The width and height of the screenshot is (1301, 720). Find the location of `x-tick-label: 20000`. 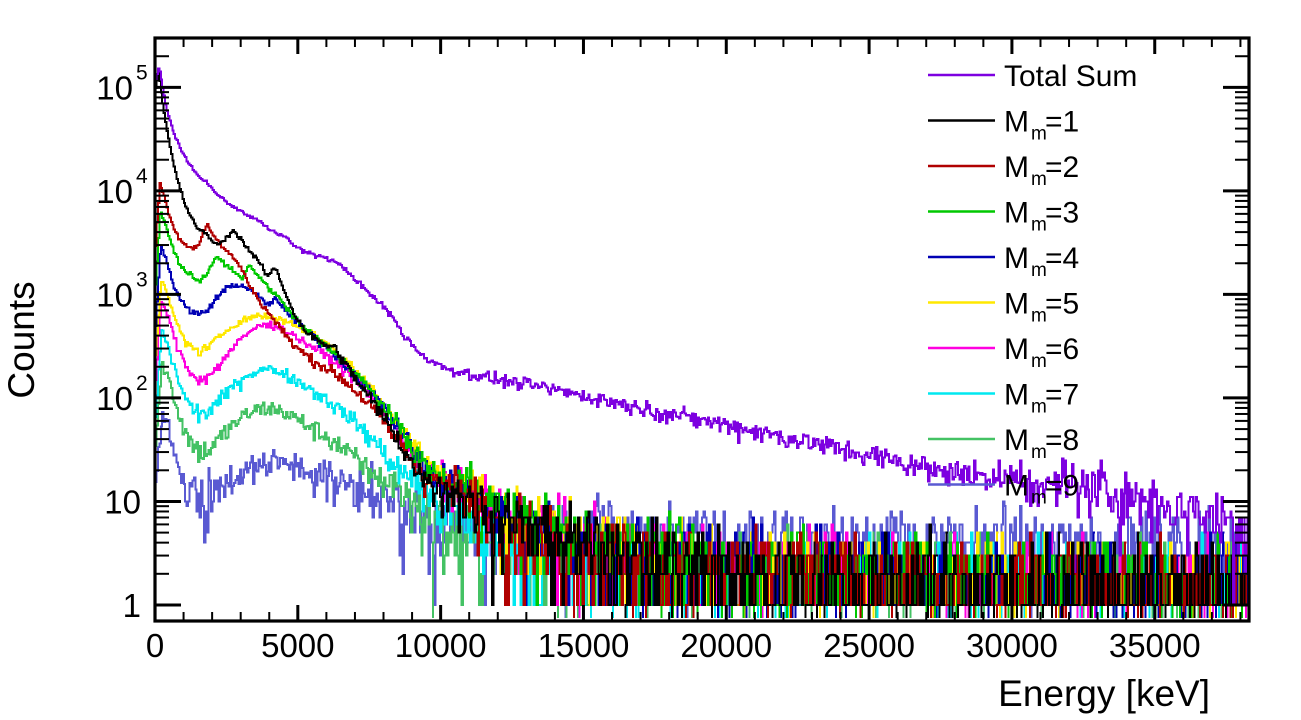

x-tick-label: 20000 is located at coordinates (726, 645).